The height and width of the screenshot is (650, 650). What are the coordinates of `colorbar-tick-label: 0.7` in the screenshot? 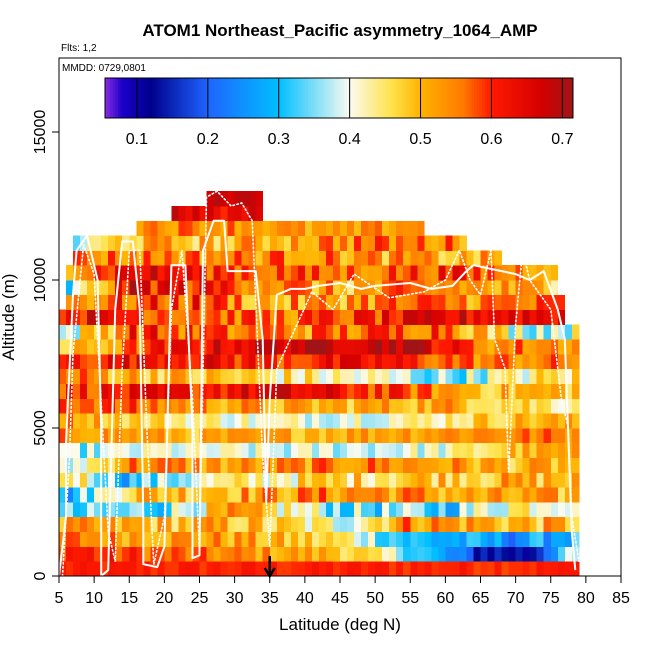 It's located at (562, 139).